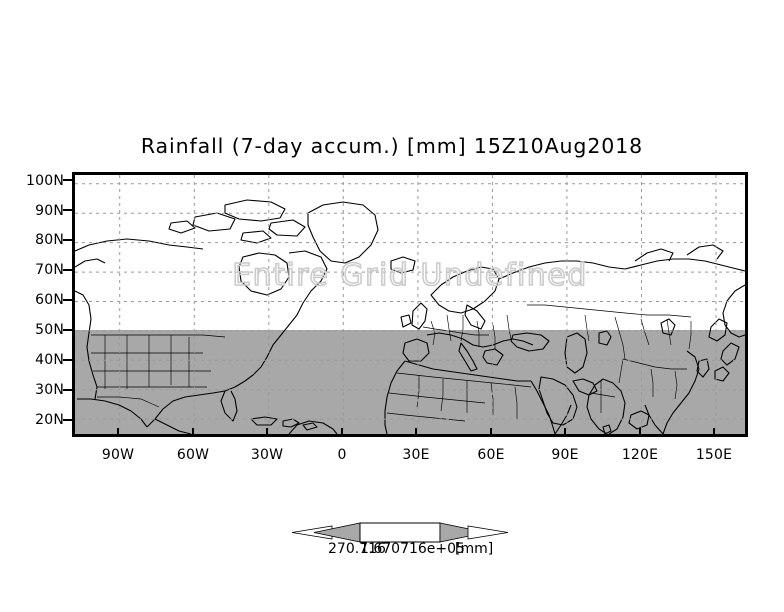 The image size is (784, 612). What do you see at coordinates (49, 240) in the screenshot?
I see `y-tick-label: 80N` at bounding box center [49, 240].